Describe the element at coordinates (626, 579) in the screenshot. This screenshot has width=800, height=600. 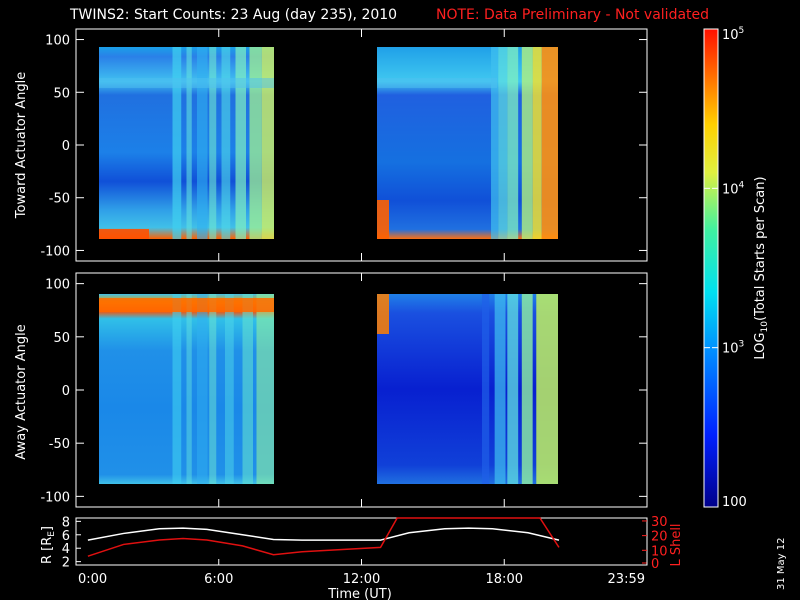
I see `xtick-label: 23:59` at that location.